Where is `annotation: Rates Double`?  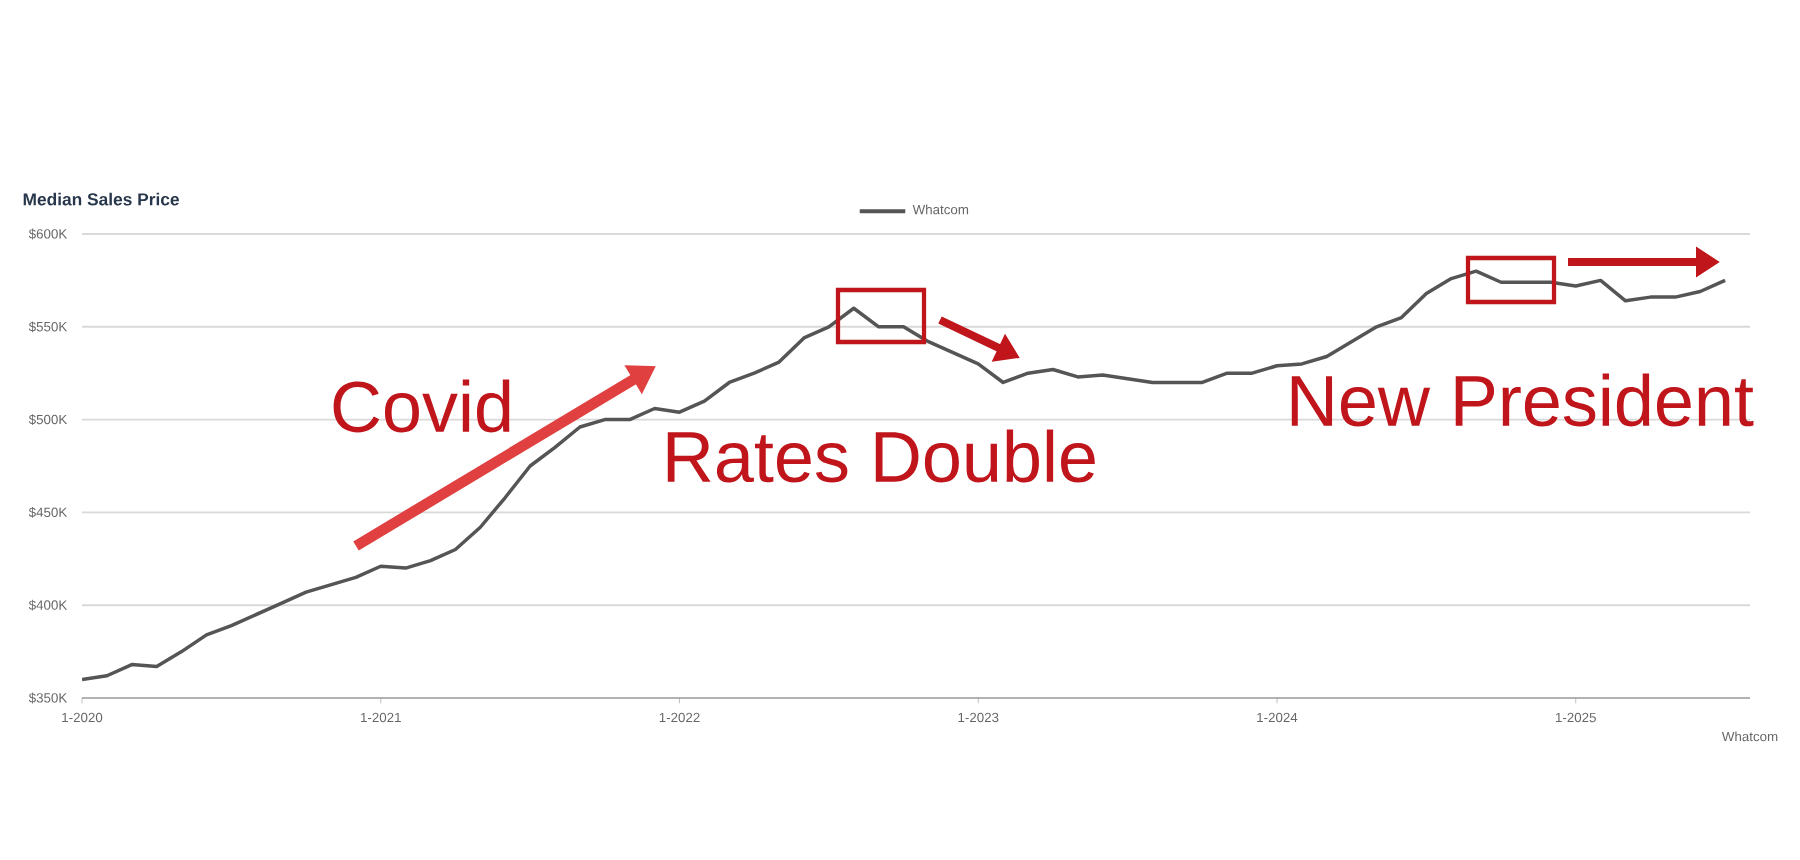 annotation: Rates Double is located at coordinates (881, 456).